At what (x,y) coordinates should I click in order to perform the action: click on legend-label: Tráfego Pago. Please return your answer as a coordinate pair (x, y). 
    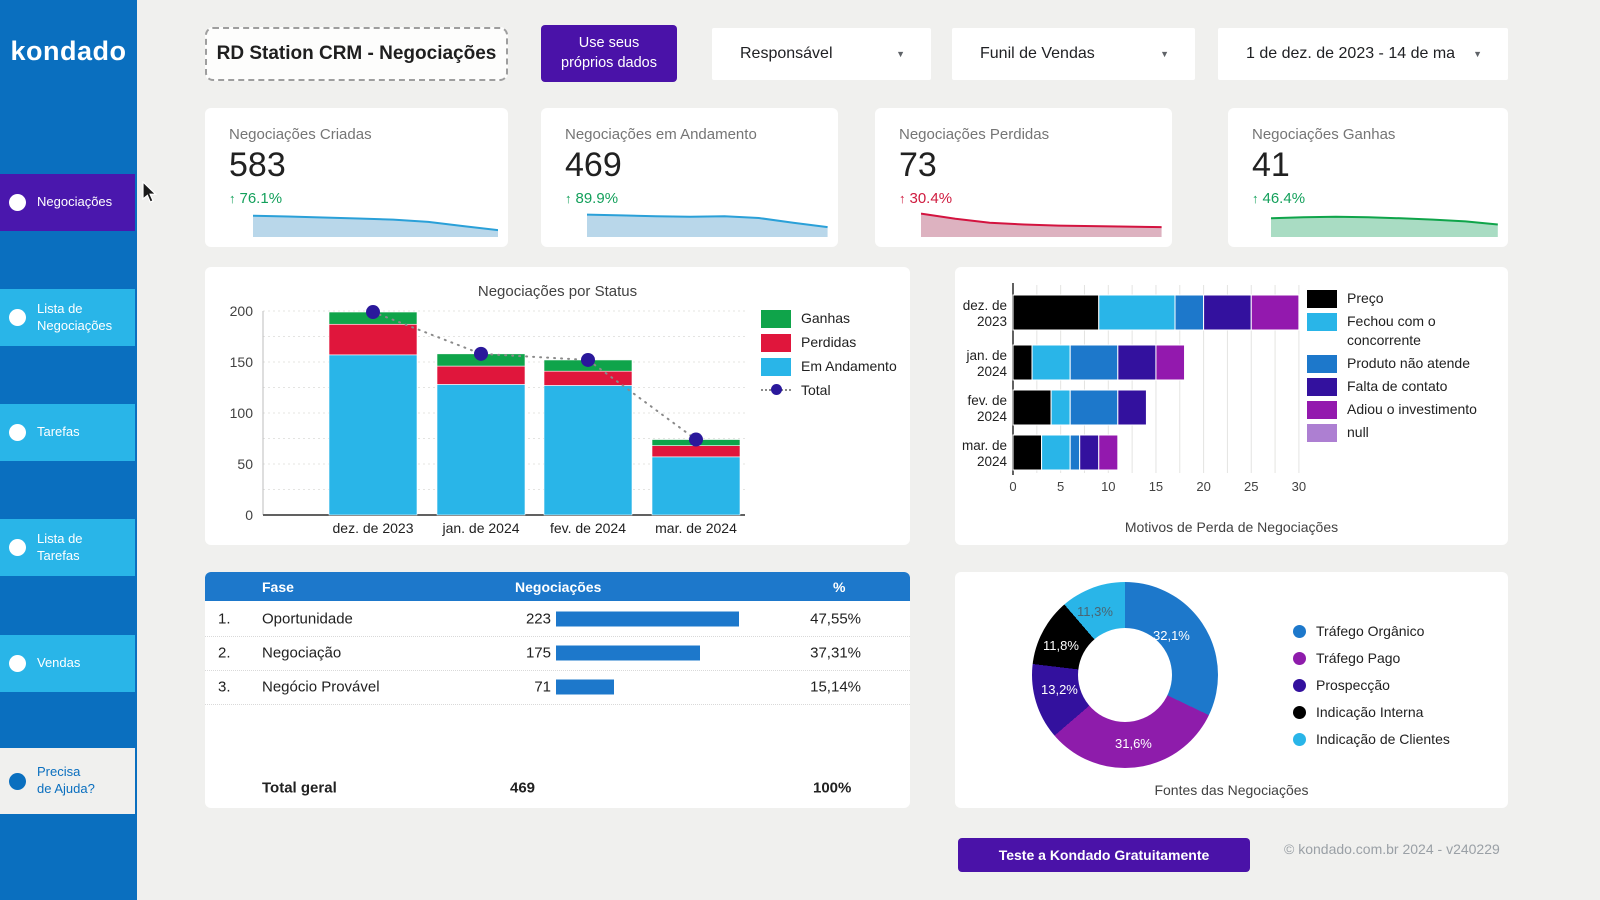
    Looking at the image, I should click on (1358, 657).